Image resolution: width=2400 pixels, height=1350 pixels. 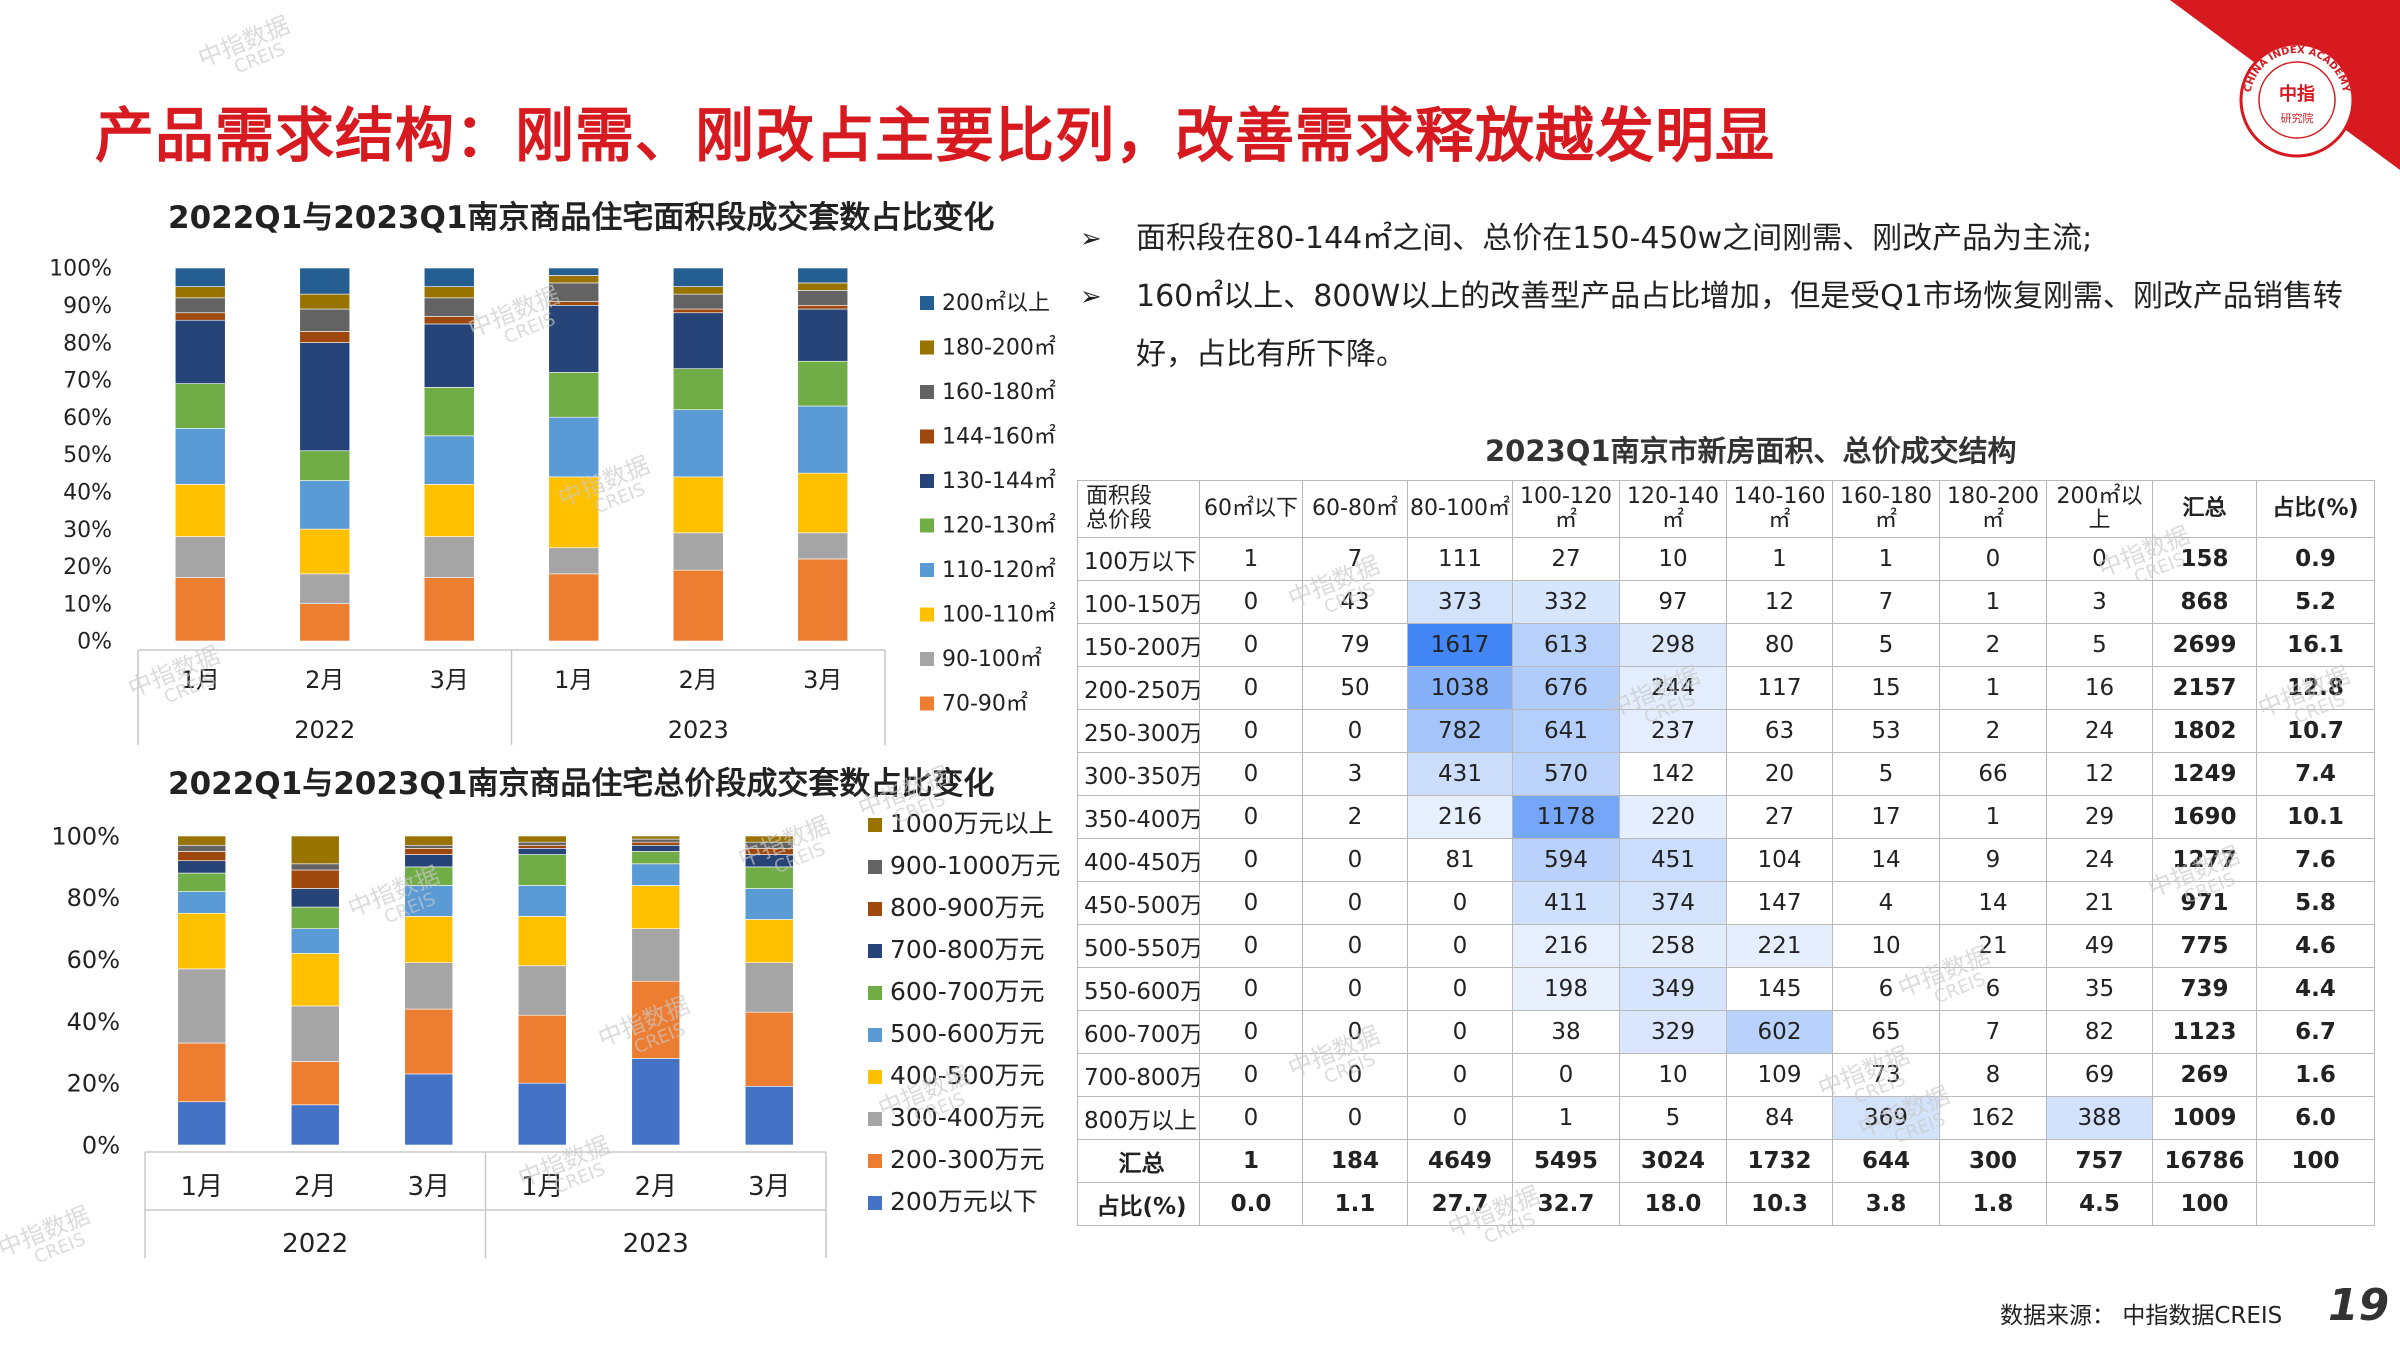 What do you see at coordinates (1726, 559) in the screenshot?
I see `table-row: 100万以下 1 7 111 27 10 1 1 0 0 158 0.9` at bounding box center [1726, 559].